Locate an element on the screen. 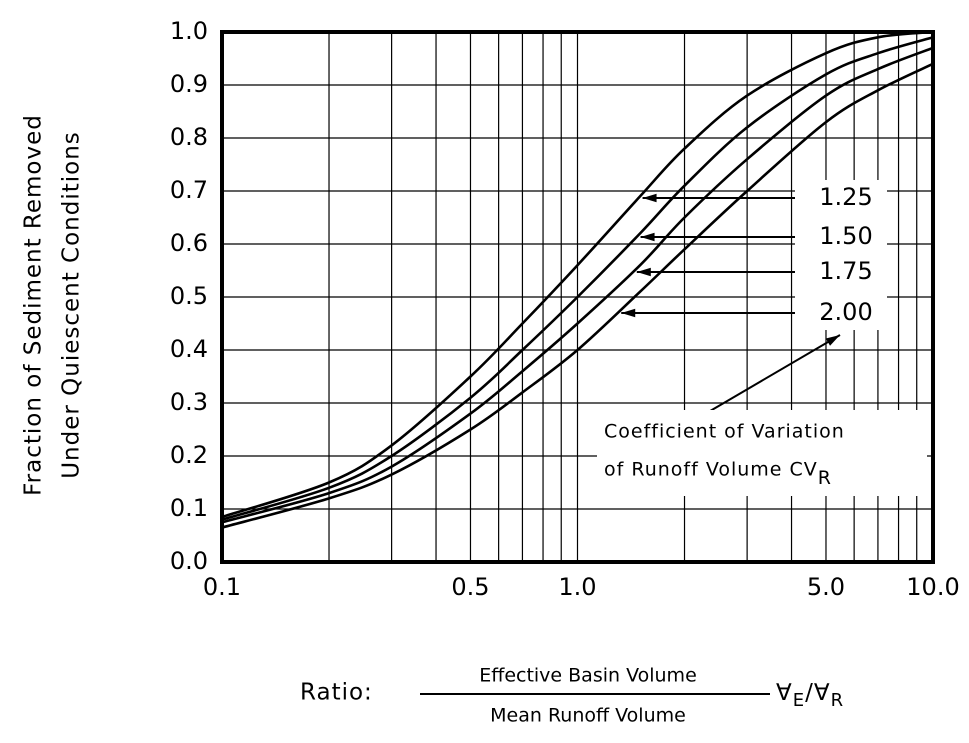 Image resolution: width=969 pixels, height=743 pixels. annotation-line: Coefficient of Variation is located at coordinates (724, 432).